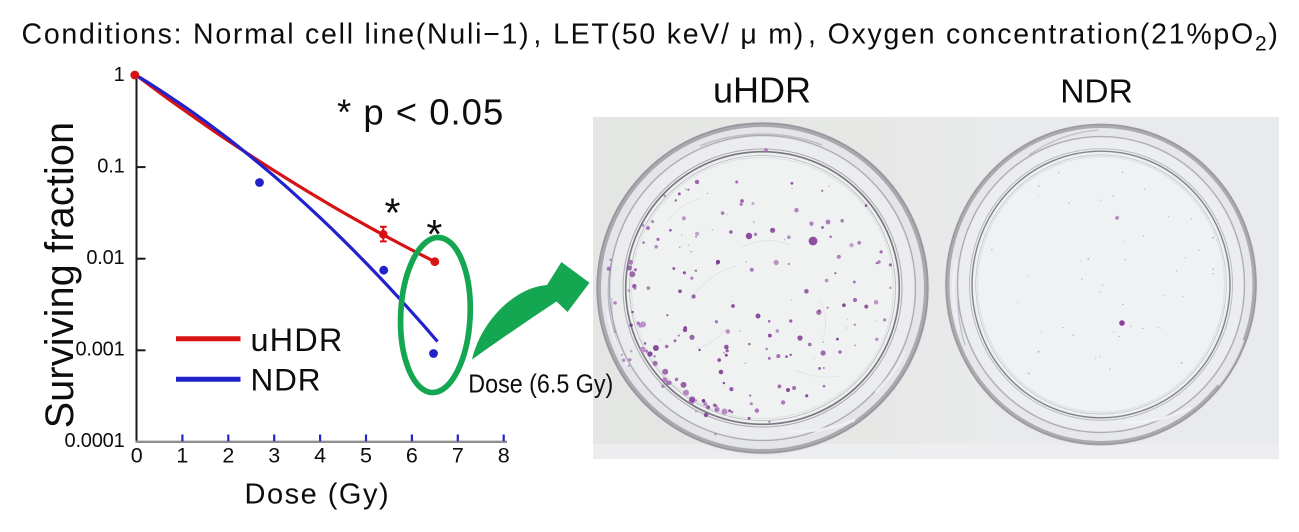 The height and width of the screenshot is (532, 1299). What do you see at coordinates (105, 258) in the screenshot?
I see `svg-text: 0.01` at bounding box center [105, 258].